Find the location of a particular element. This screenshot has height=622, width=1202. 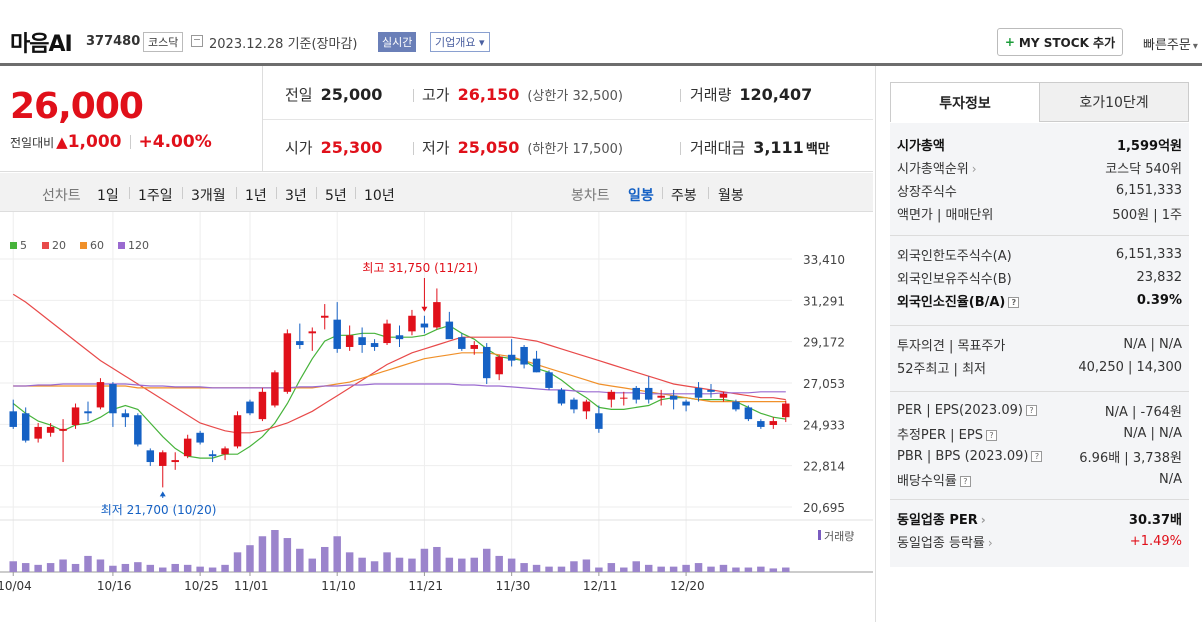

period-daily: 일봉 is located at coordinates (641, 196).